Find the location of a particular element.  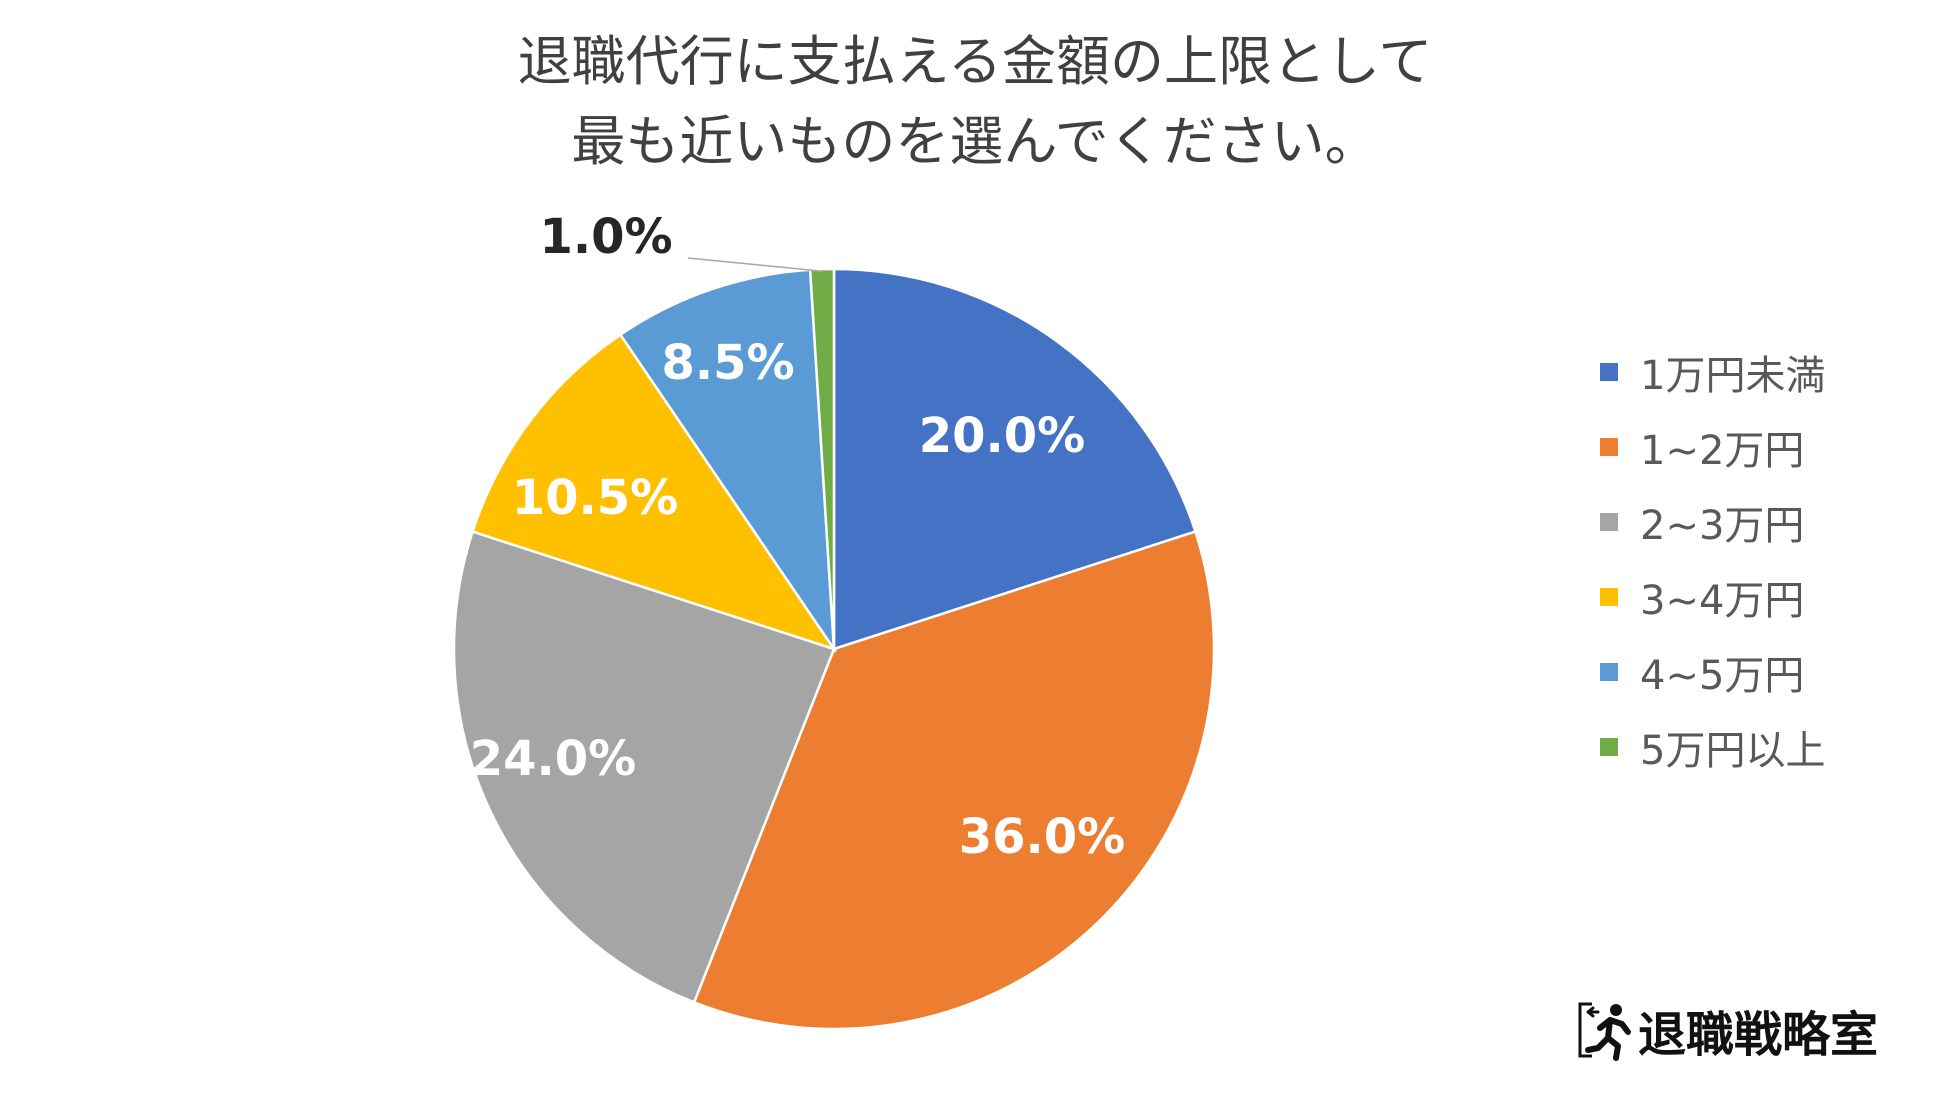

data-label: 8.5% is located at coordinates (727, 363).